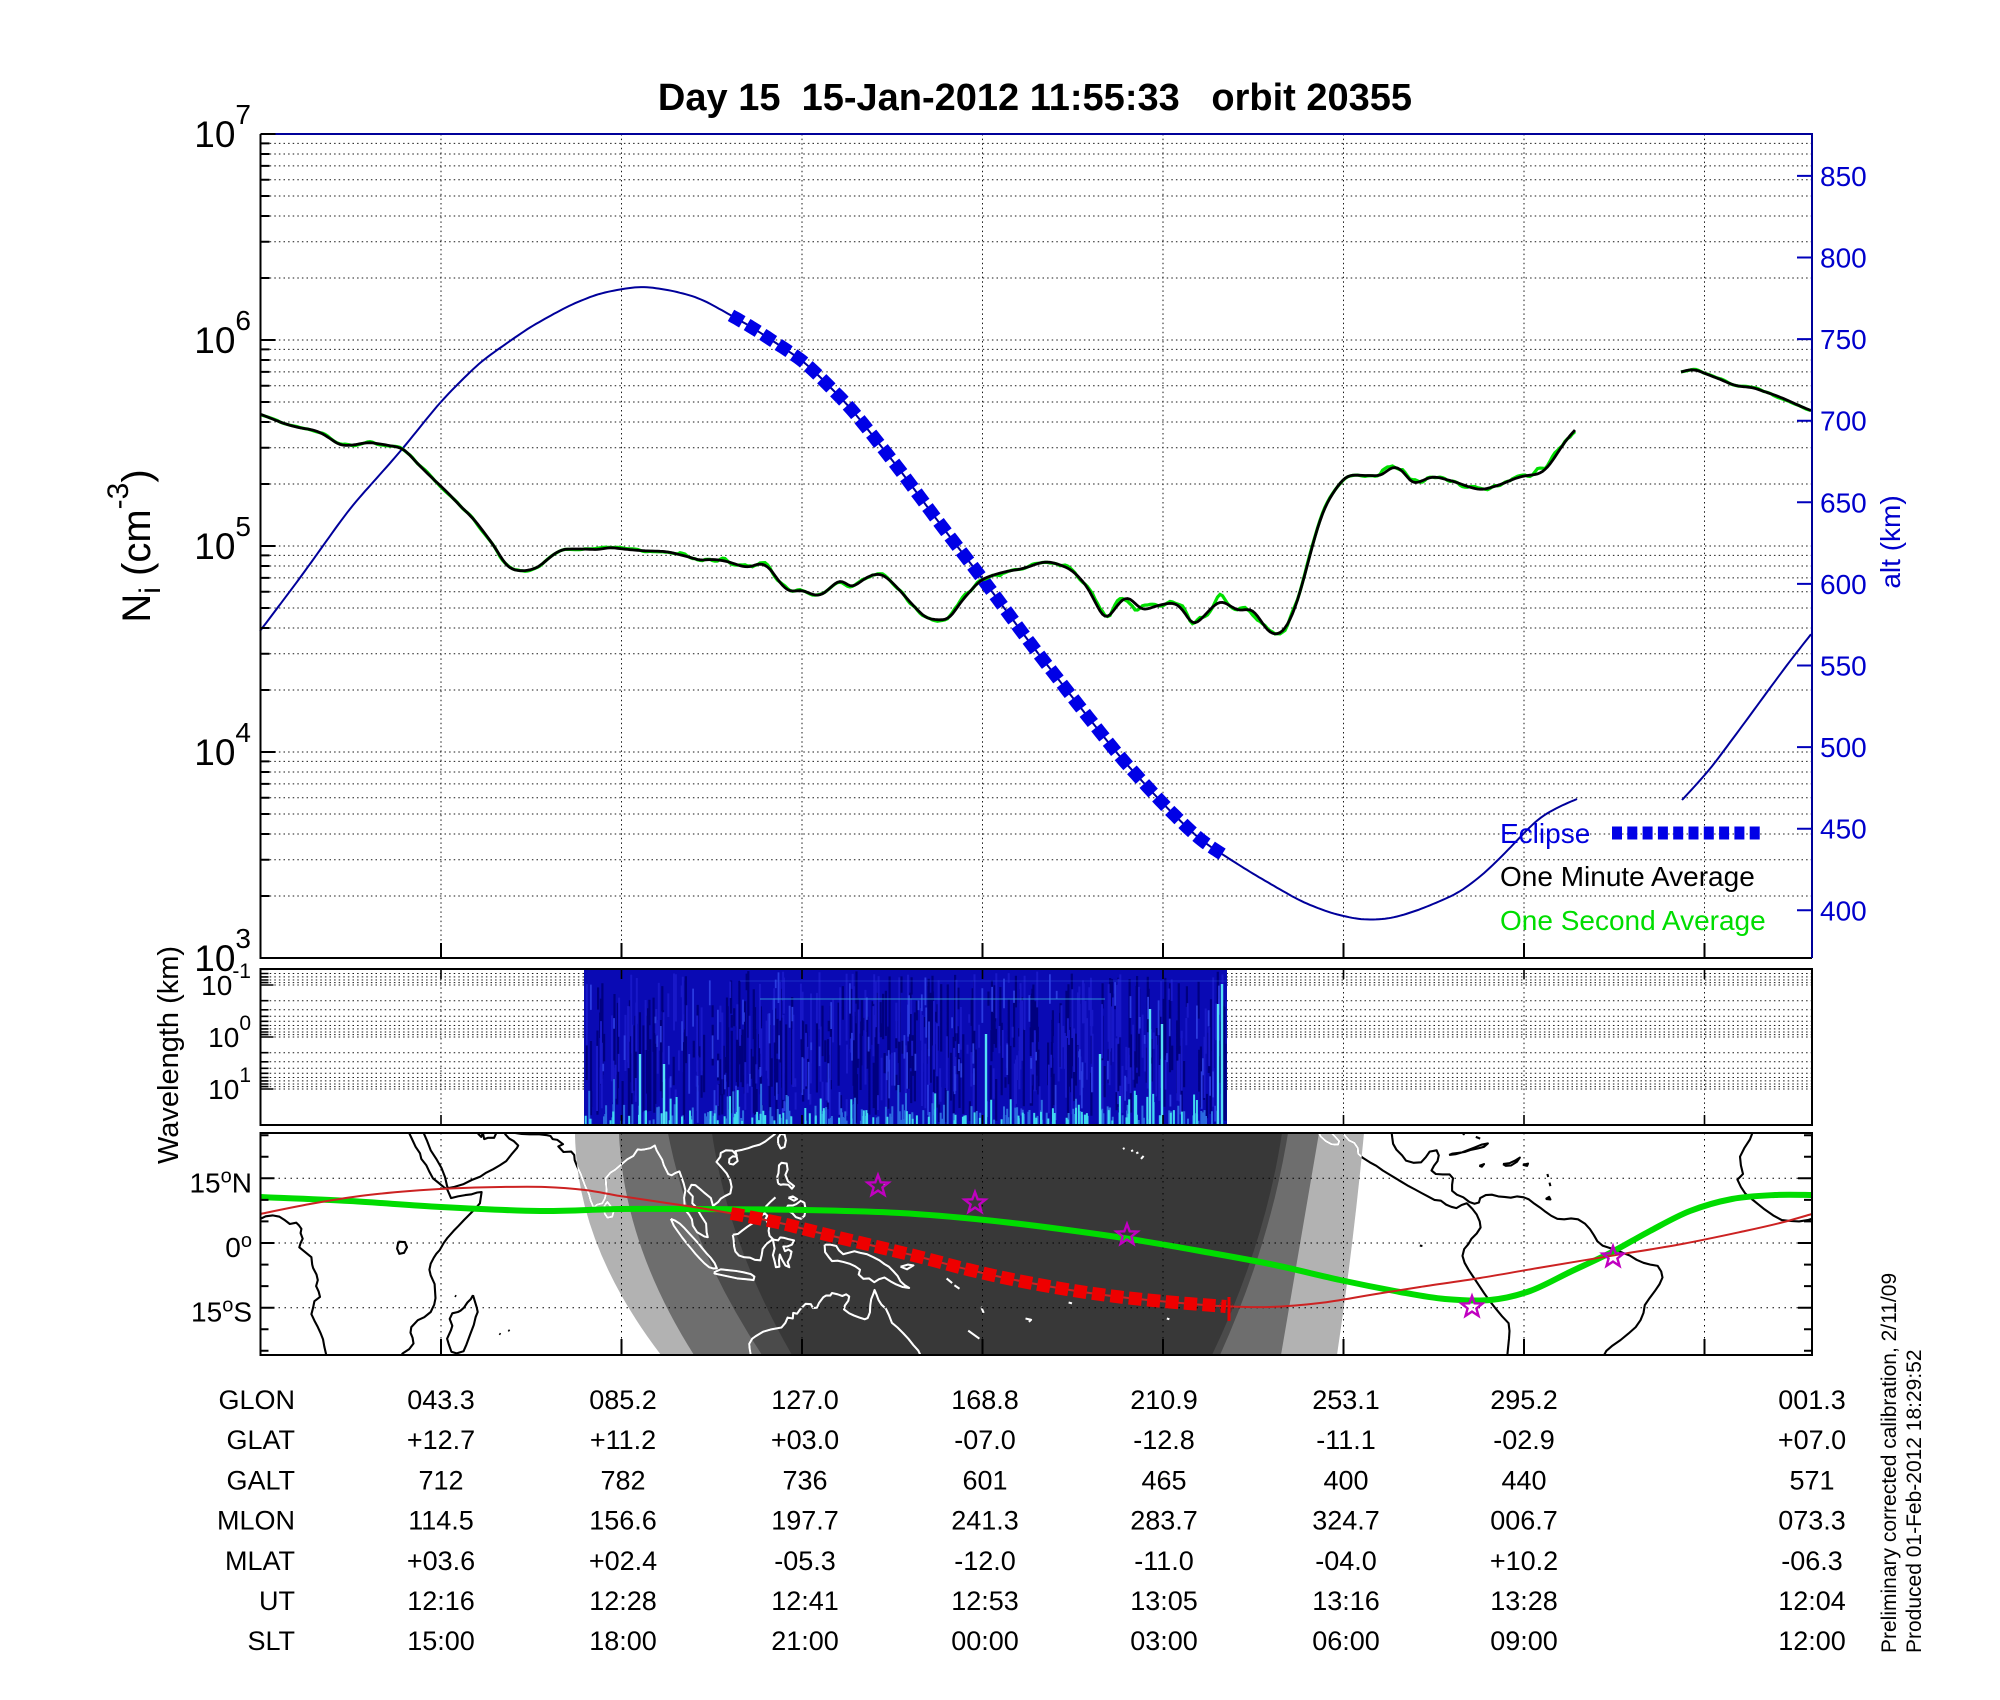  Describe the element at coordinates (1843, 666) in the screenshot. I see `svg-text: 550` at that location.